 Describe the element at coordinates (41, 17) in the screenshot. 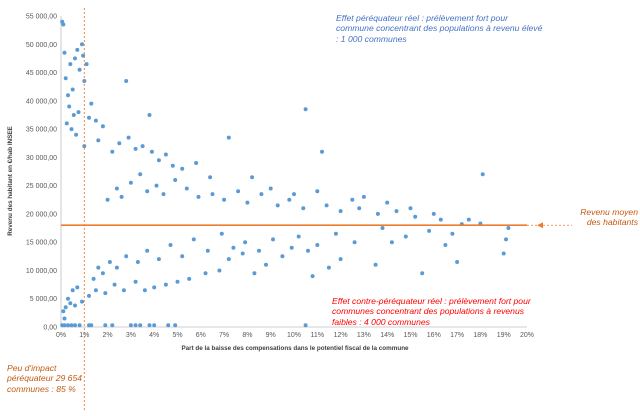

I see `y-tick-label: 55 000,00` at that location.